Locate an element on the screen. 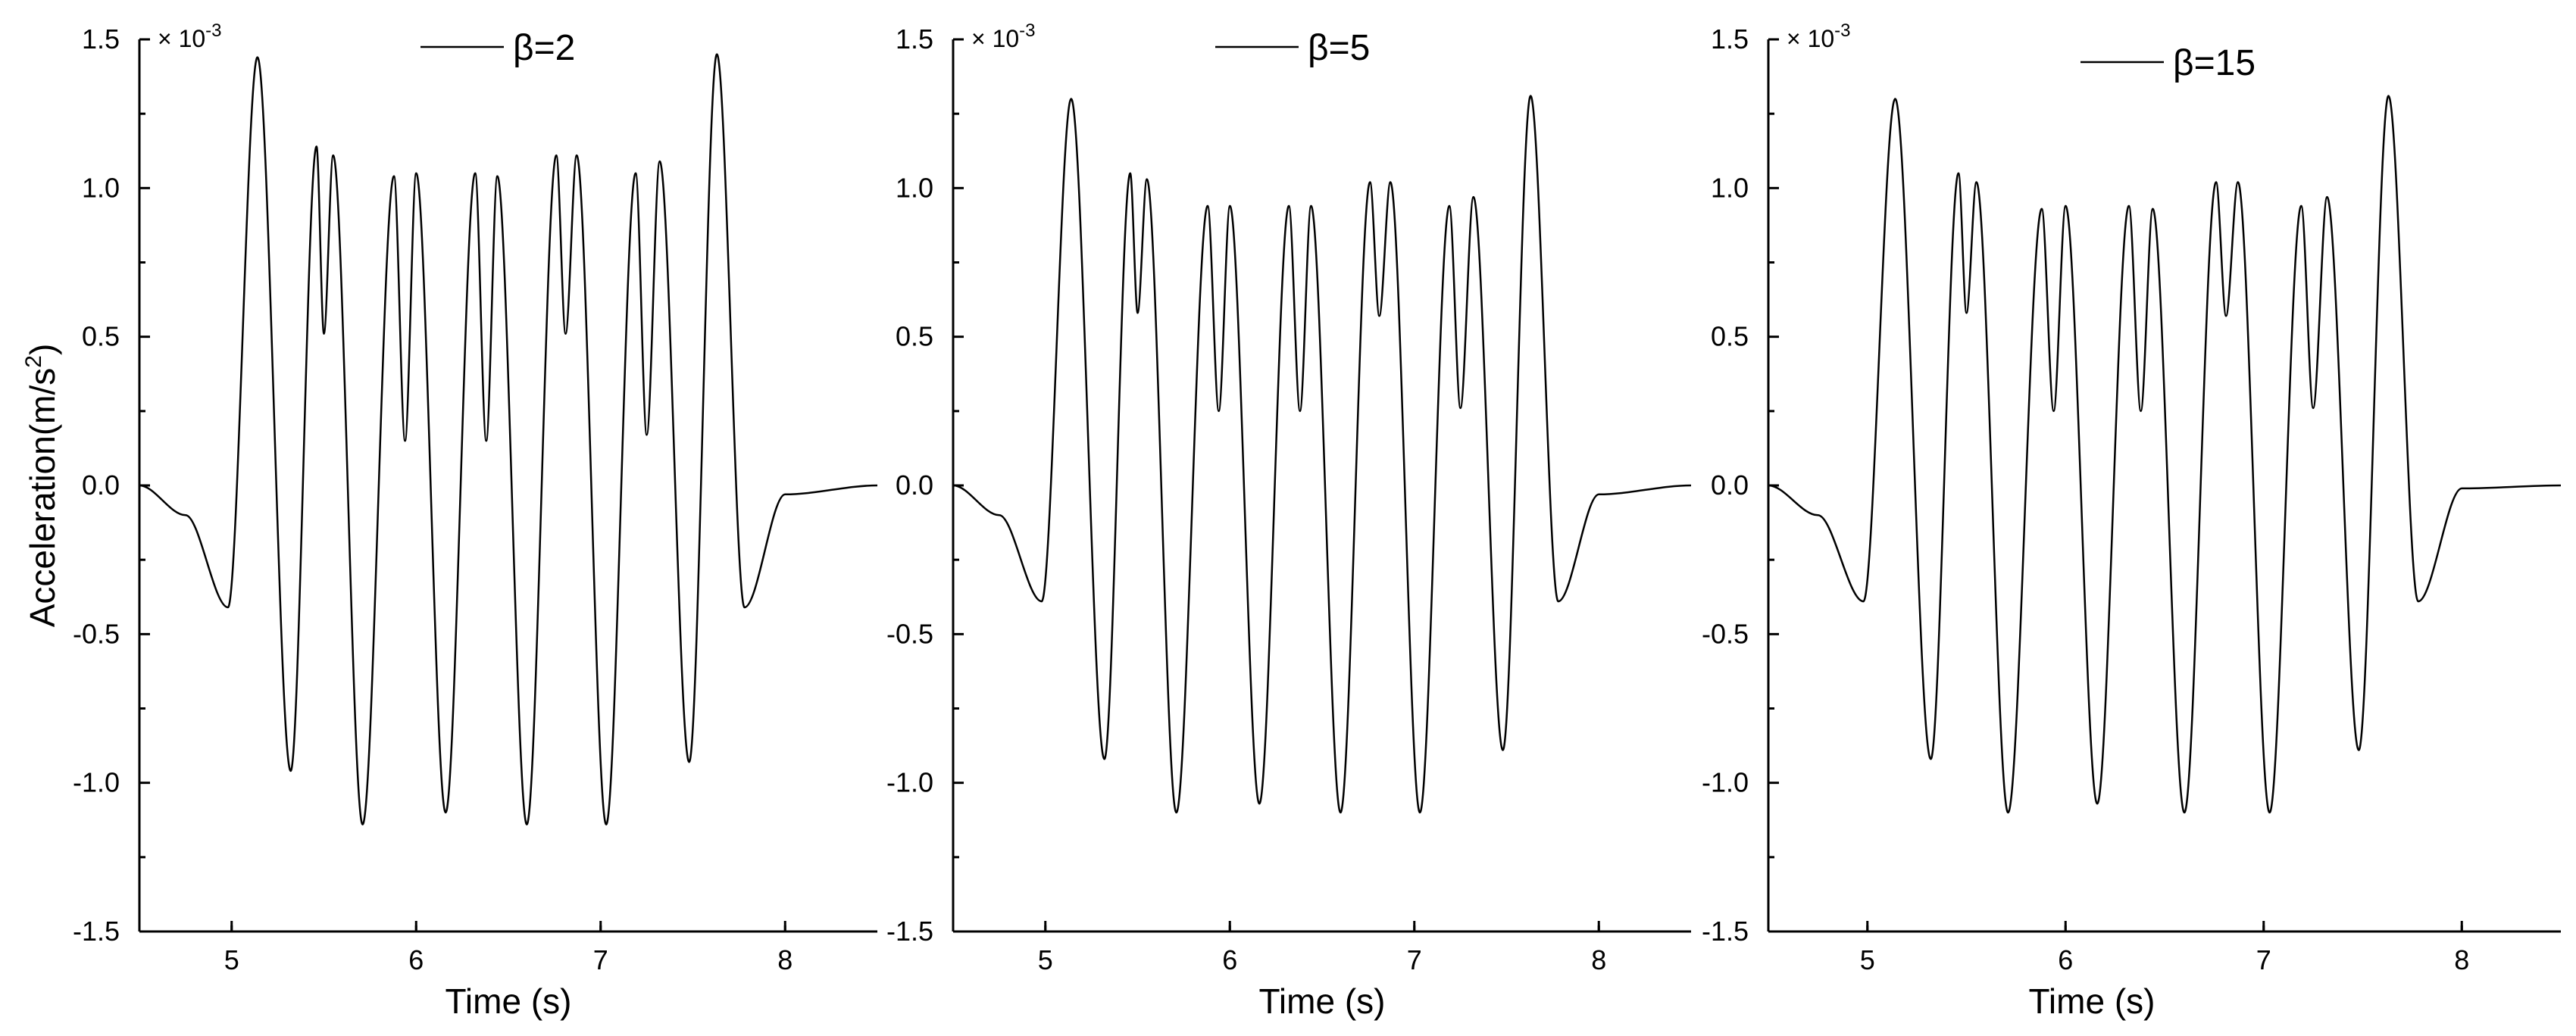 This screenshot has height=1036, width=2576. y-axis-title-main: Acceleration(m/s is located at coordinates (42, 498).